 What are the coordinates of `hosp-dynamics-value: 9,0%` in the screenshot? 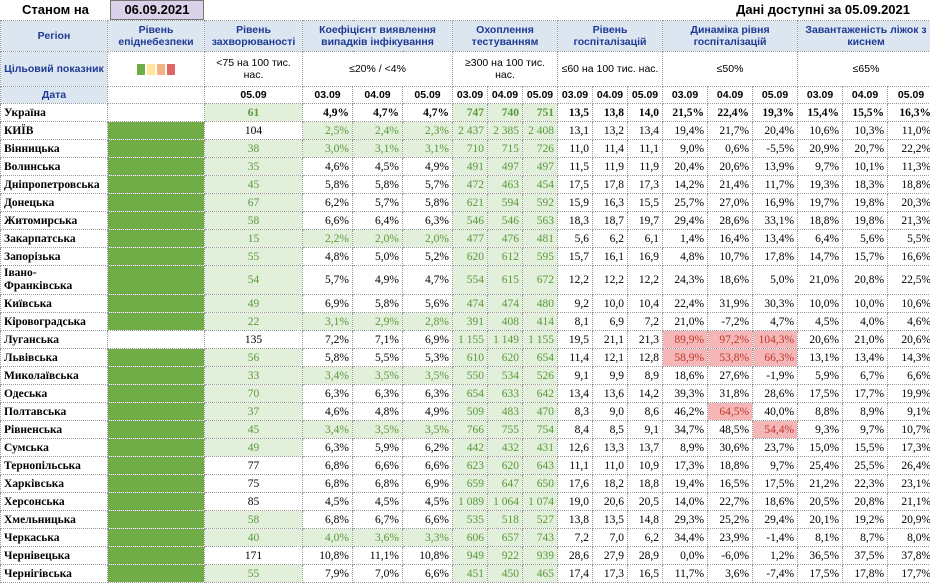 It's located at (685, 149).